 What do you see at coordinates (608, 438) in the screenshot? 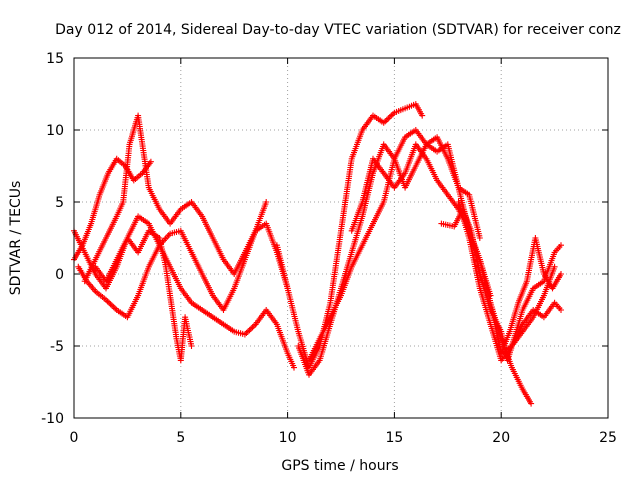
I see `x-tick-label: 25` at bounding box center [608, 438].